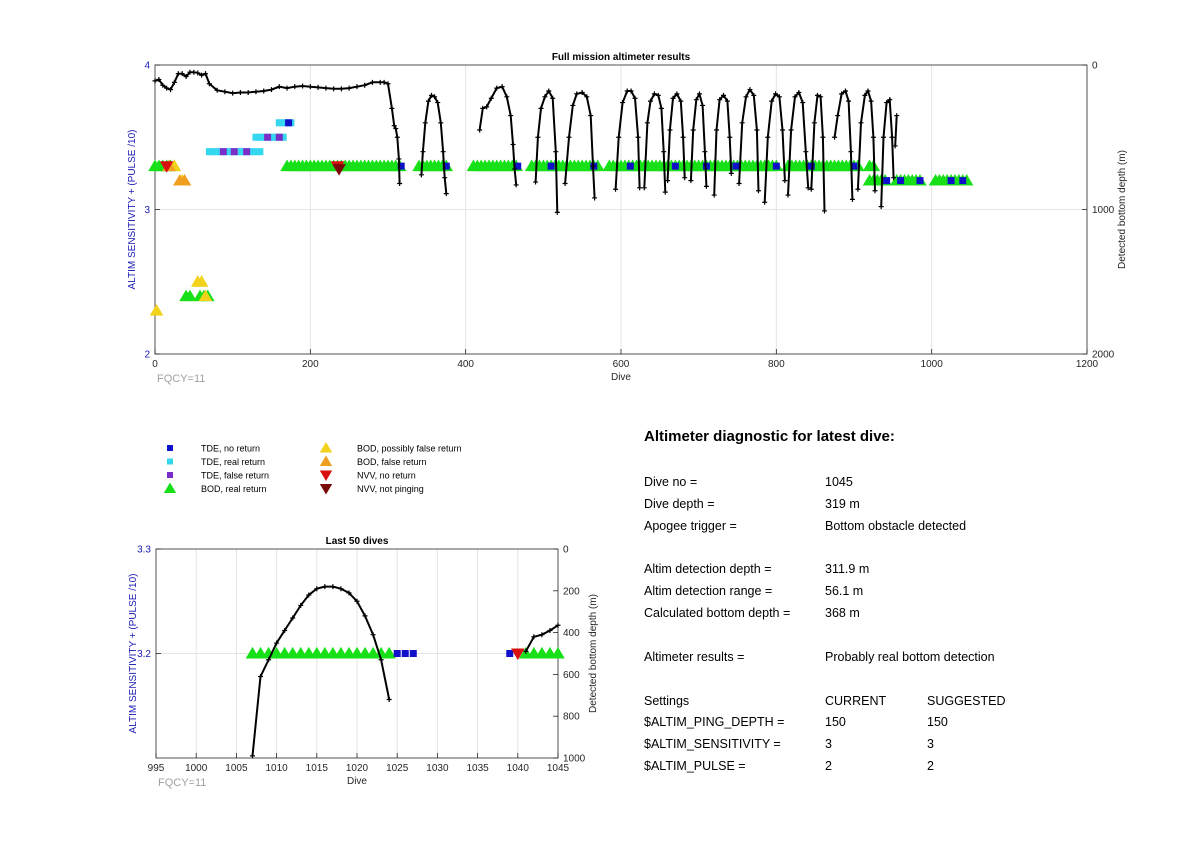 The height and width of the screenshot is (851, 1200). Describe the element at coordinates (694, 657) in the screenshot. I see `results-label: Altimeter results =` at that location.